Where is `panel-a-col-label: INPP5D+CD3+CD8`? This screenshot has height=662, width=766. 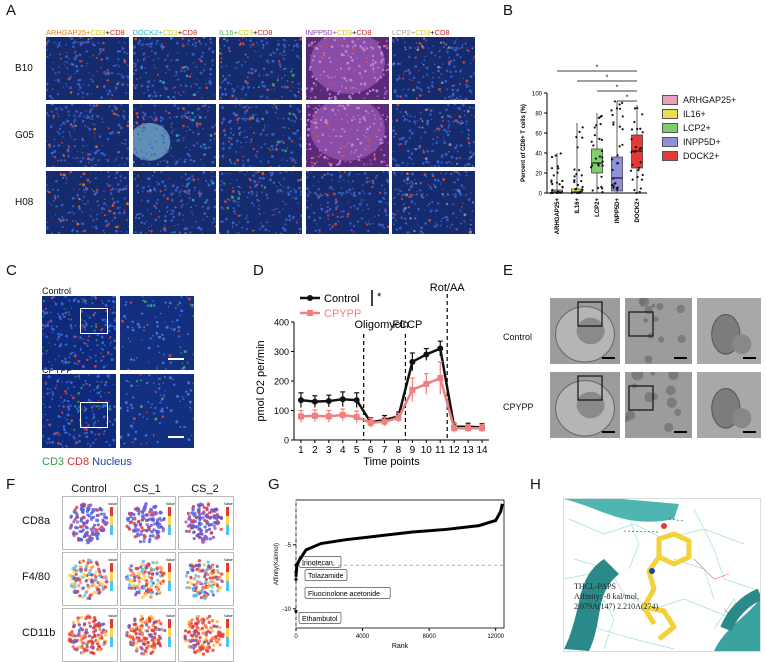 panel-a-col-label: INPP5D+CD3+CD8 is located at coordinates (339, 32).